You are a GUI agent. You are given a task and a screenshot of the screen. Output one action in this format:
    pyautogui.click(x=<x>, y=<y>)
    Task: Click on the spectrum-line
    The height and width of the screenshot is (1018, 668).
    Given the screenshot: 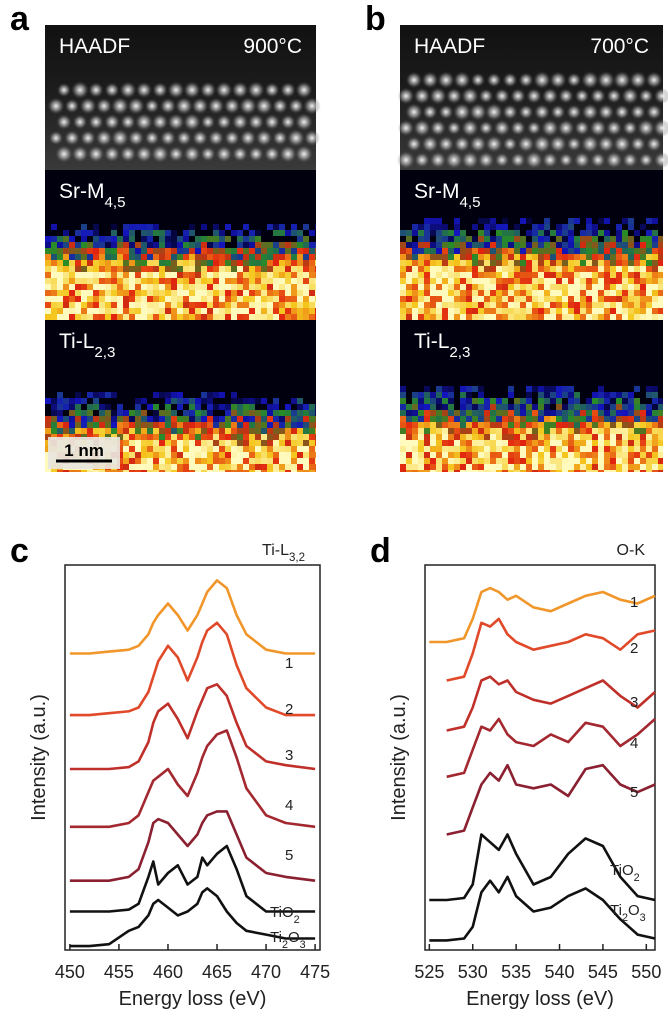 What is the action you would take?
    pyautogui.click(x=192, y=669)
    